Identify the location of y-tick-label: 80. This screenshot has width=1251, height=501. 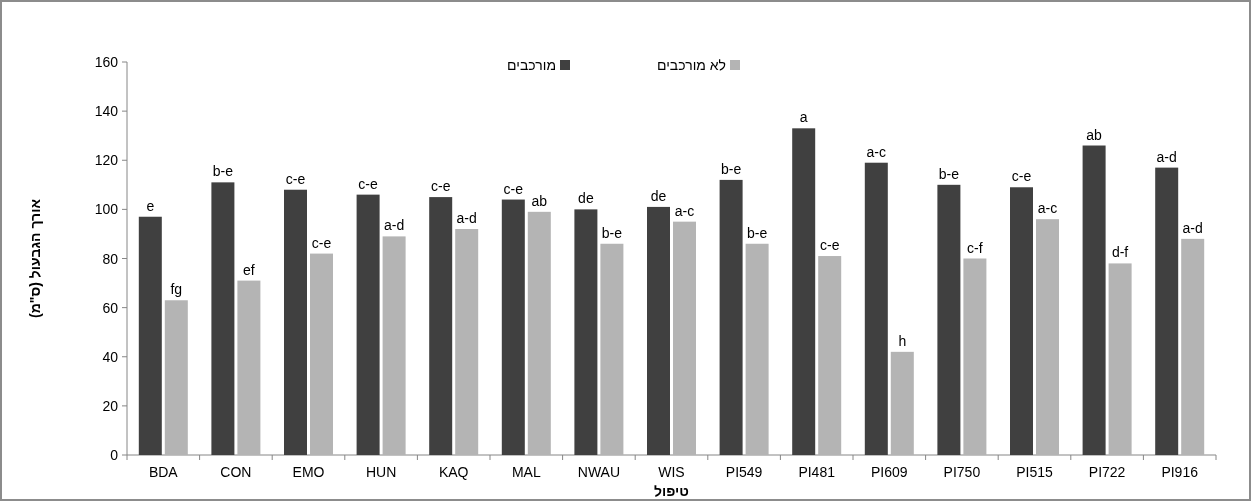
(110, 258).